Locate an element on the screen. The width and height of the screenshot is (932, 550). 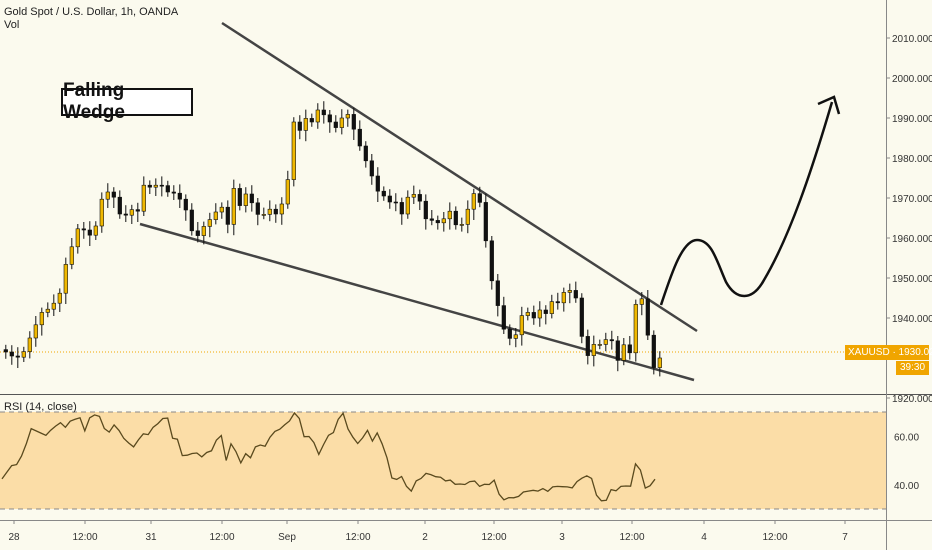
time-tick-label: 12:00 is located at coordinates (357, 537).